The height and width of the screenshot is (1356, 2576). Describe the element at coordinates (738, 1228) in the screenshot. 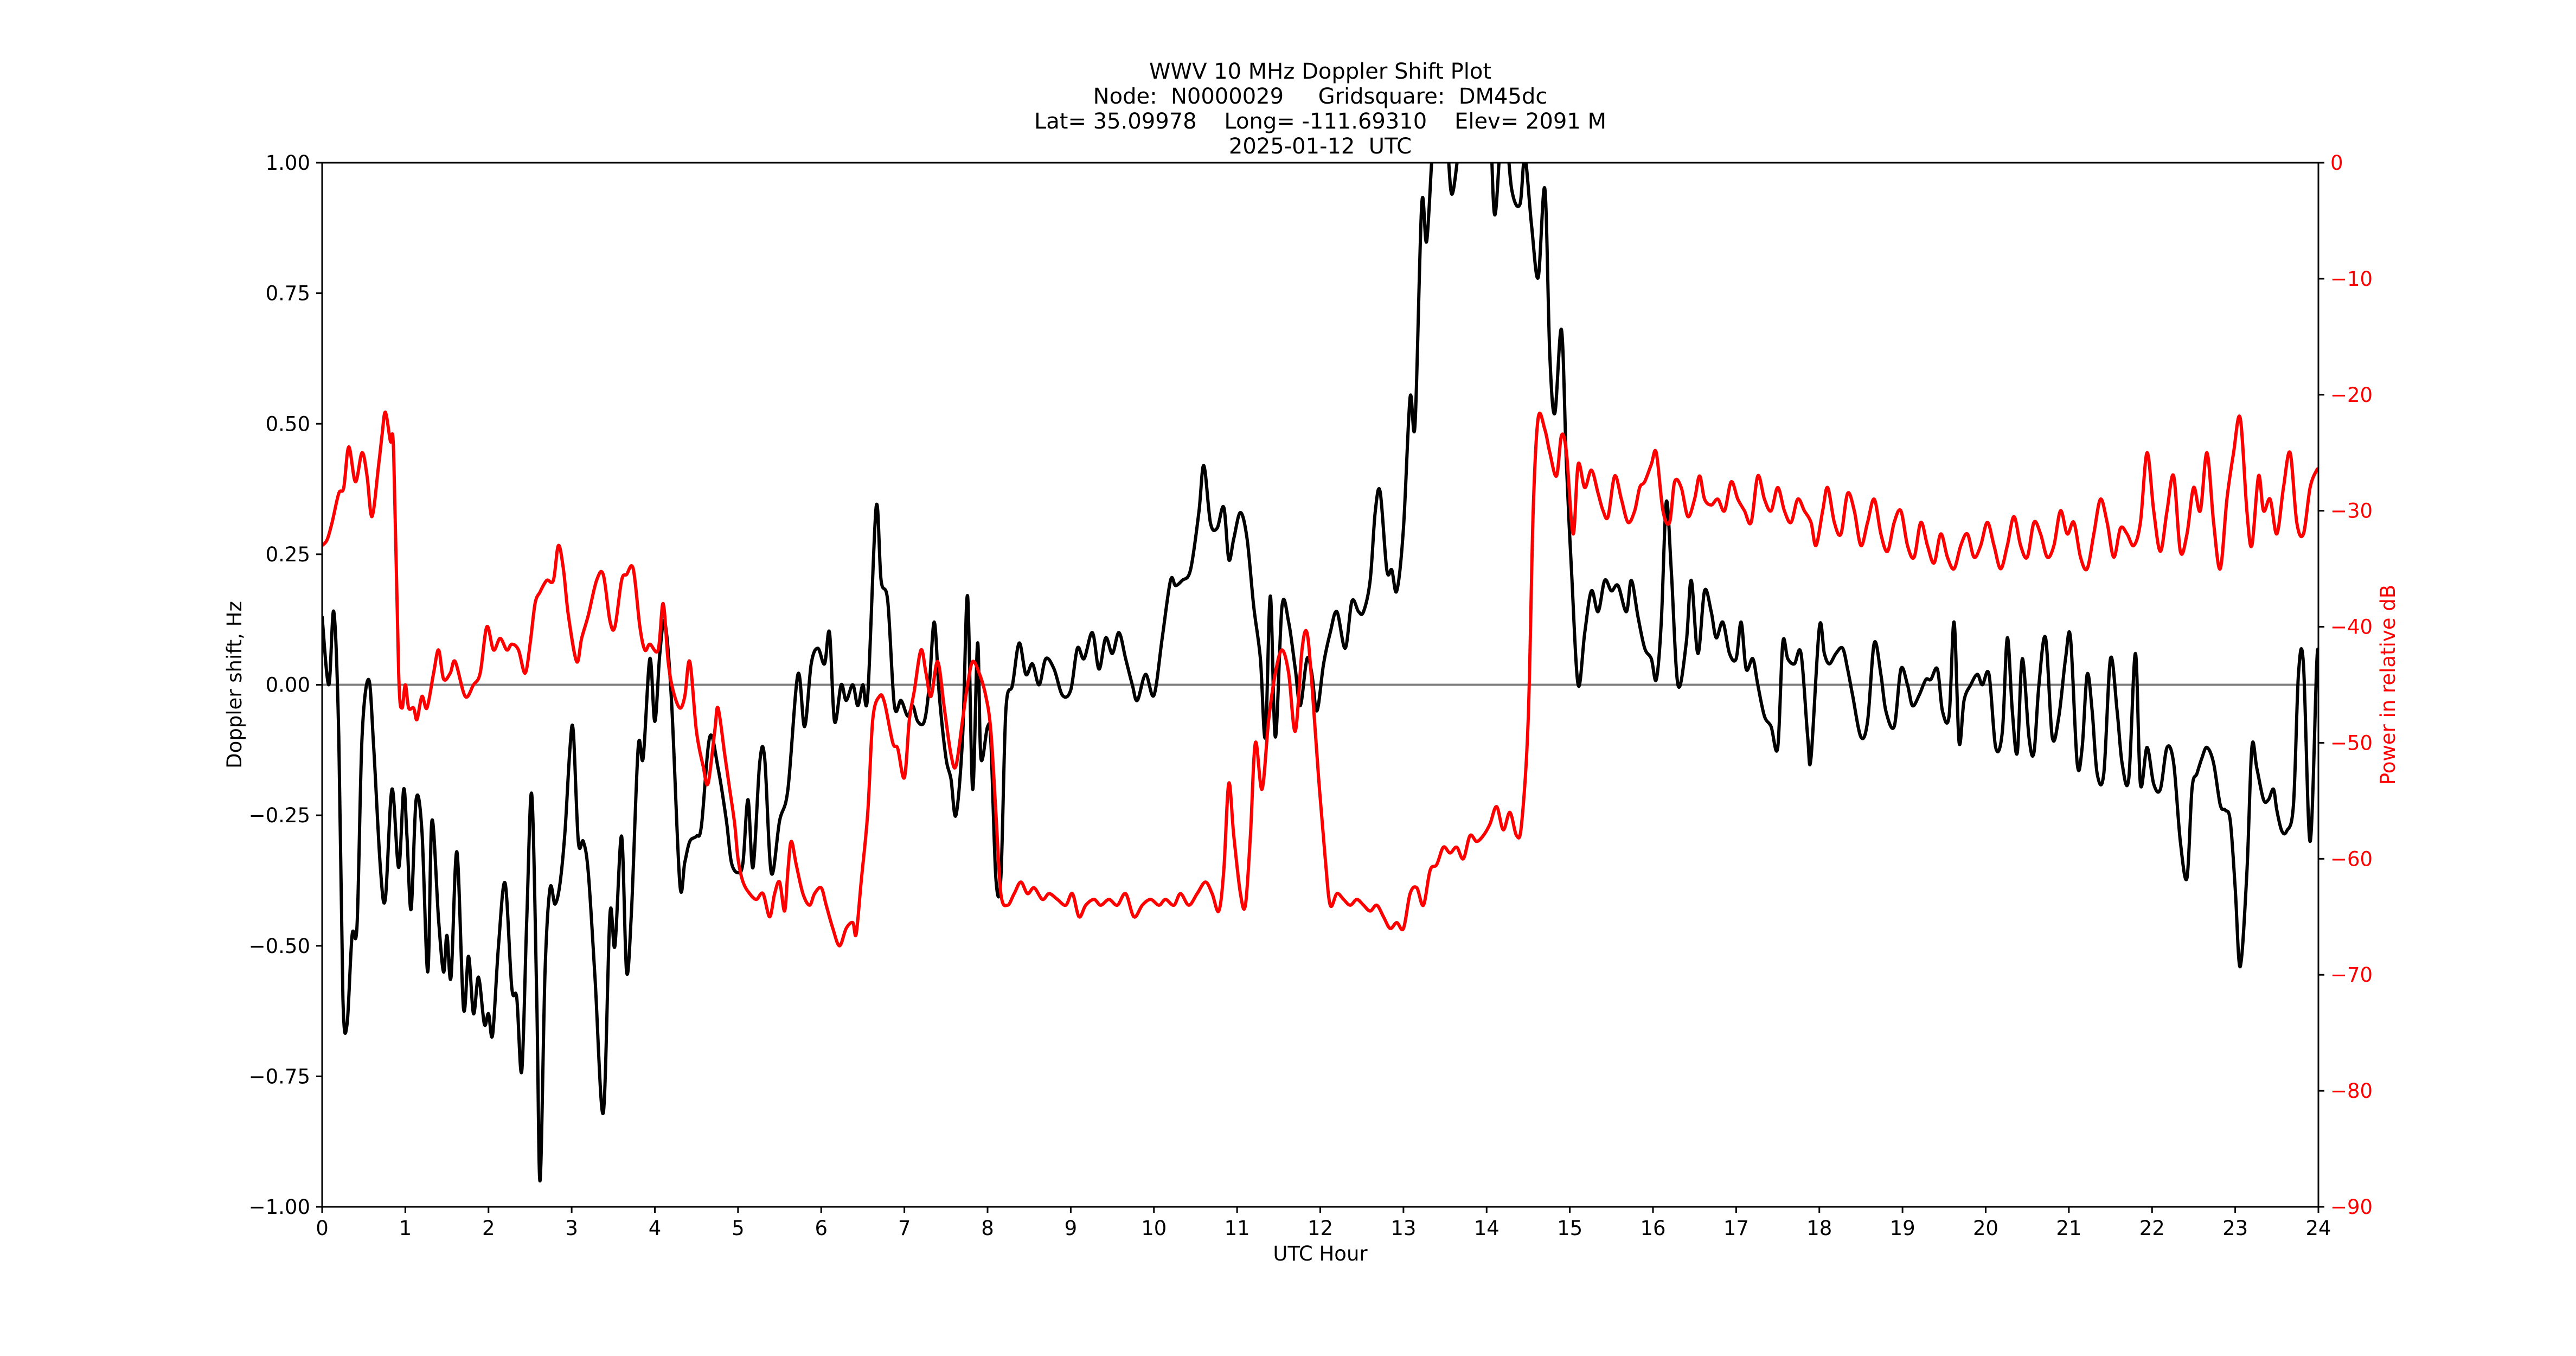

I see `x-tick-label: 5` at that location.